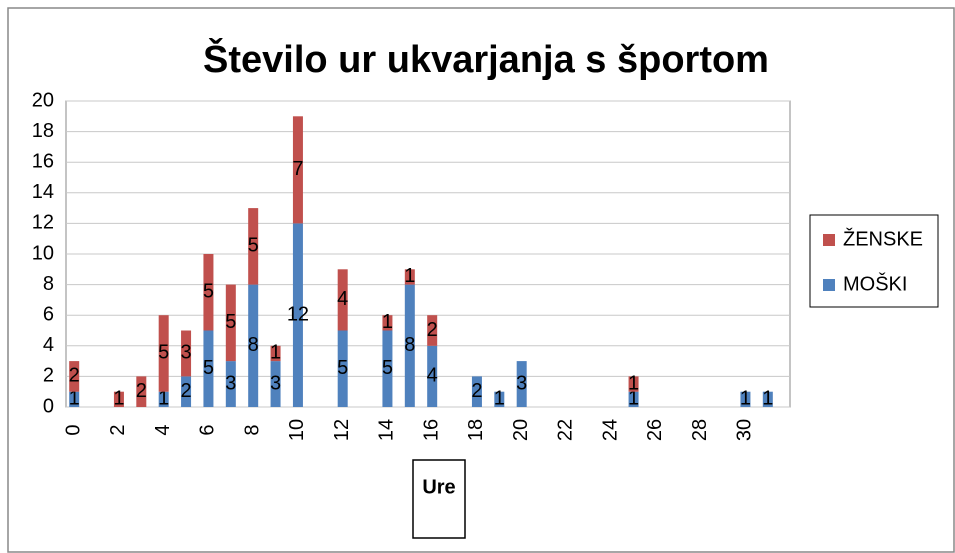 The width and height of the screenshot is (955, 553). What do you see at coordinates (73, 429) in the screenshot?
I see `x-tick-label: 0` at bounding box center [73, 429].